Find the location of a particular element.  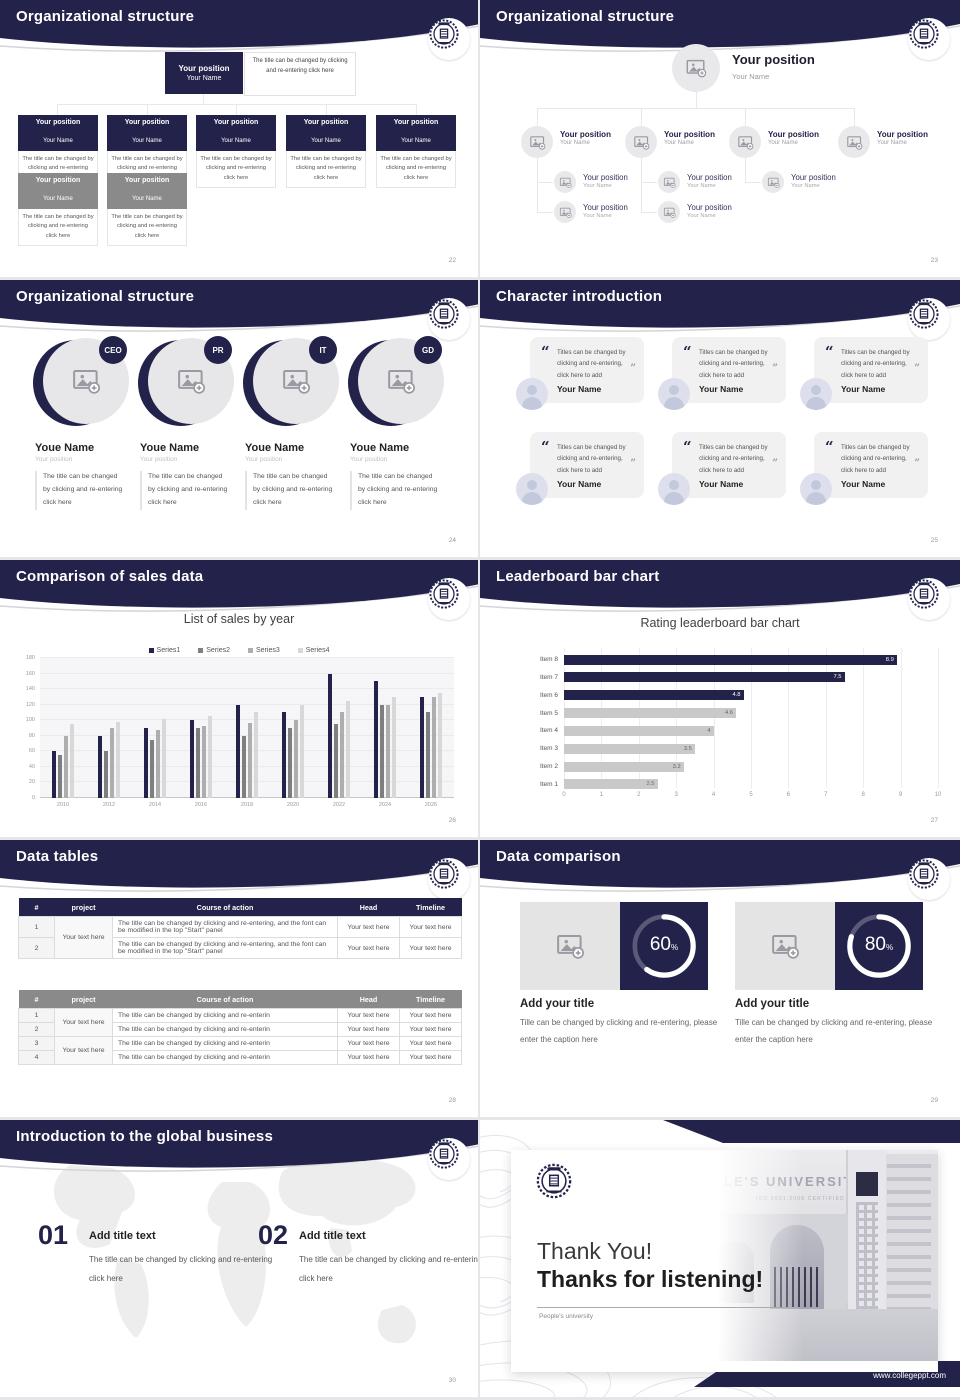

university-name: People's university is located at coordinates (566, 1316).